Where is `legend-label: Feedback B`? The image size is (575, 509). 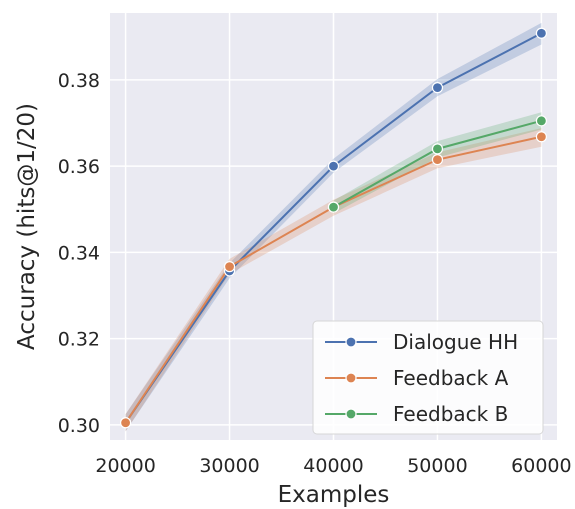
legend-label: Feedback B is located at coordinates (450, 414).